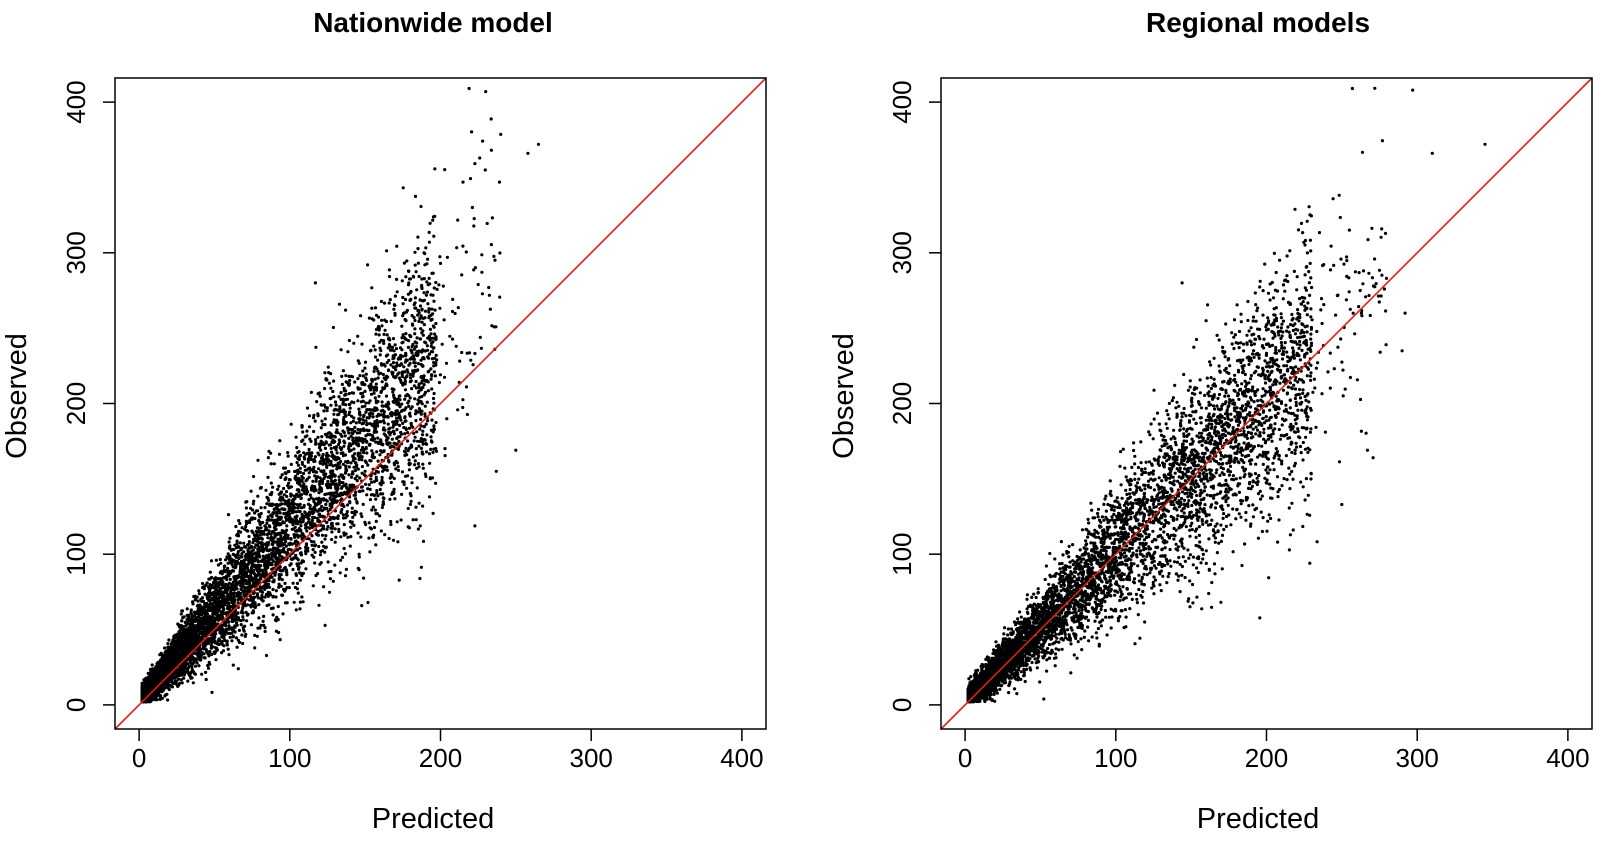 The width and height of the screenshot is (1600, 844). Describe the element at coordinates (139, 758) in the screenshot. I see `x-tick-label: 0` at that location.